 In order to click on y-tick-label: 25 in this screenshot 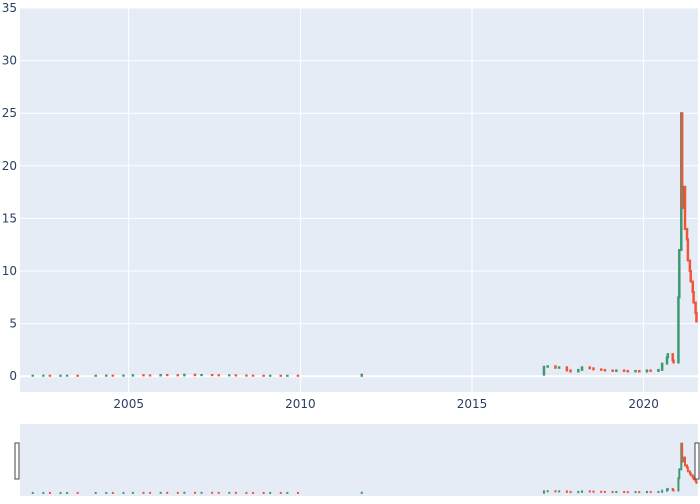, I will do `click(9, 113)`.